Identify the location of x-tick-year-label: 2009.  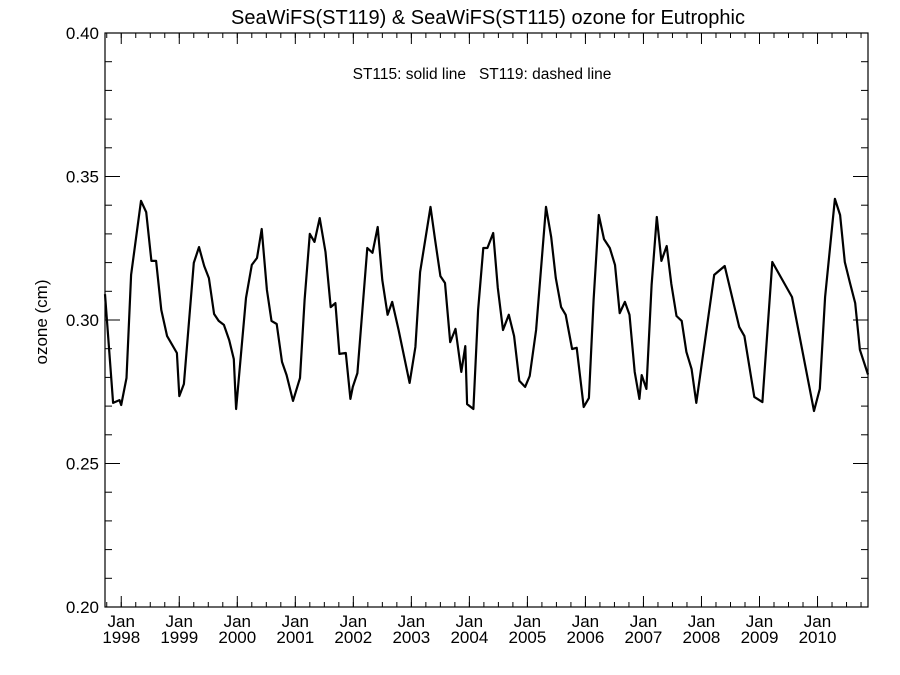
(760, 637).